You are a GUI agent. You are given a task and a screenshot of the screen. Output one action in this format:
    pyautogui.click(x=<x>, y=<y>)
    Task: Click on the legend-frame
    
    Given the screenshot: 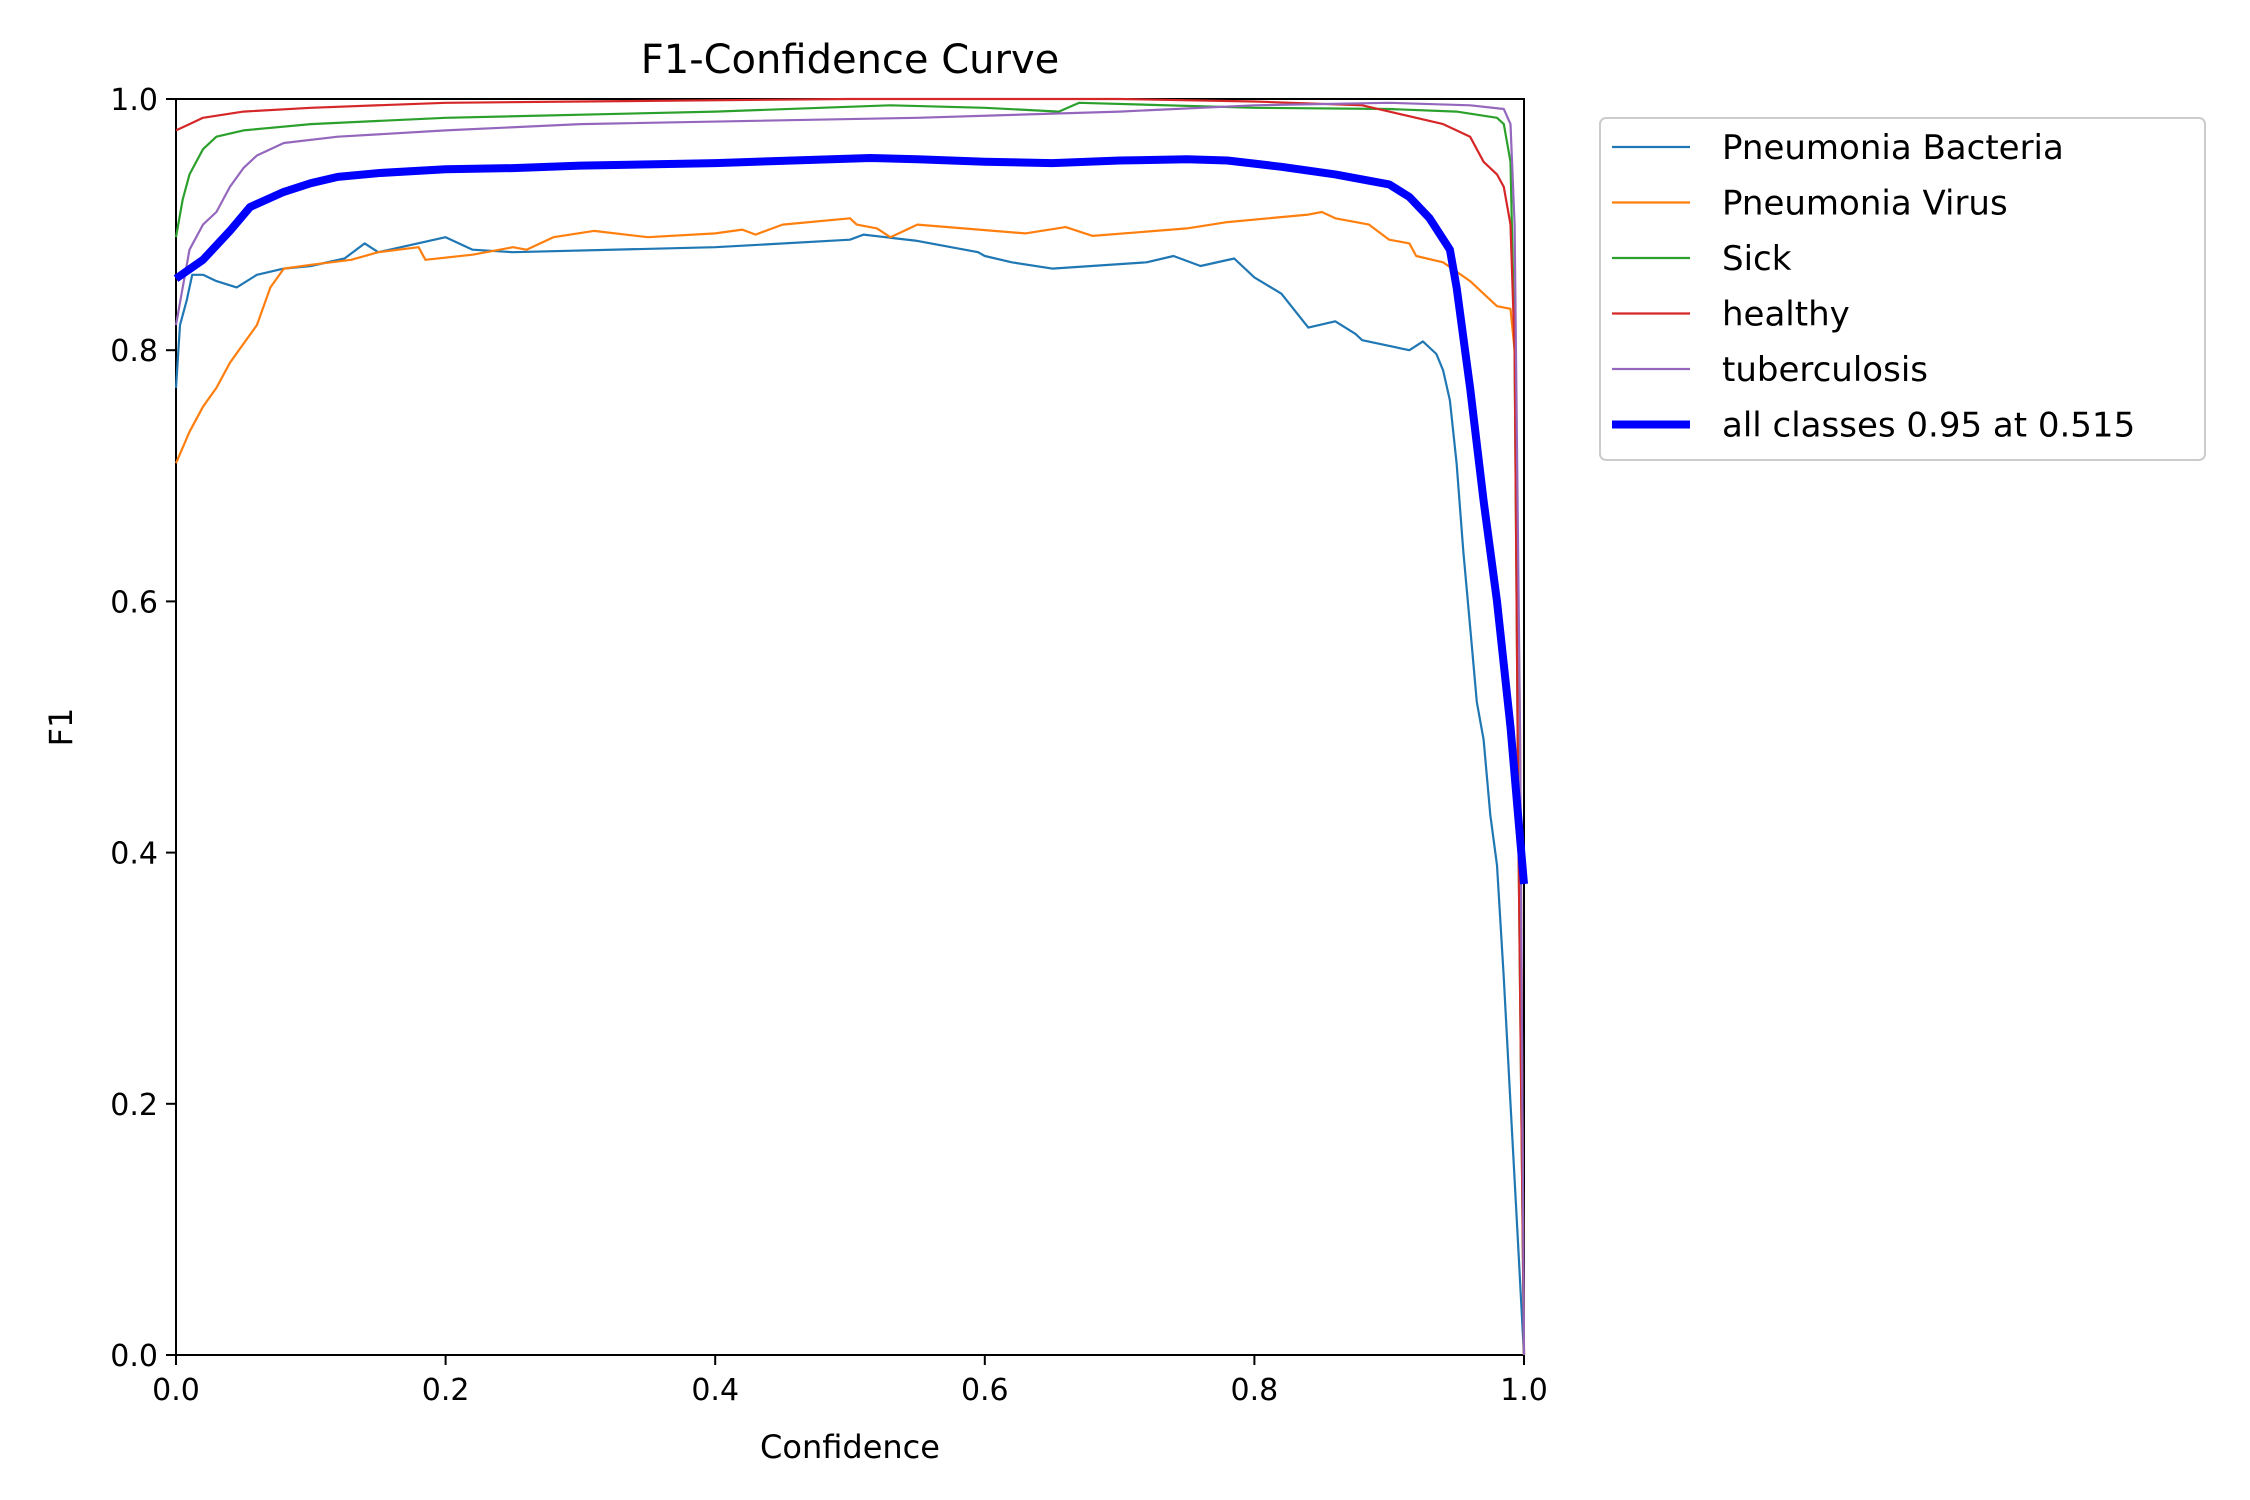 What is the action you would take?
    pyautogui.click(x=1902, y=289)
    